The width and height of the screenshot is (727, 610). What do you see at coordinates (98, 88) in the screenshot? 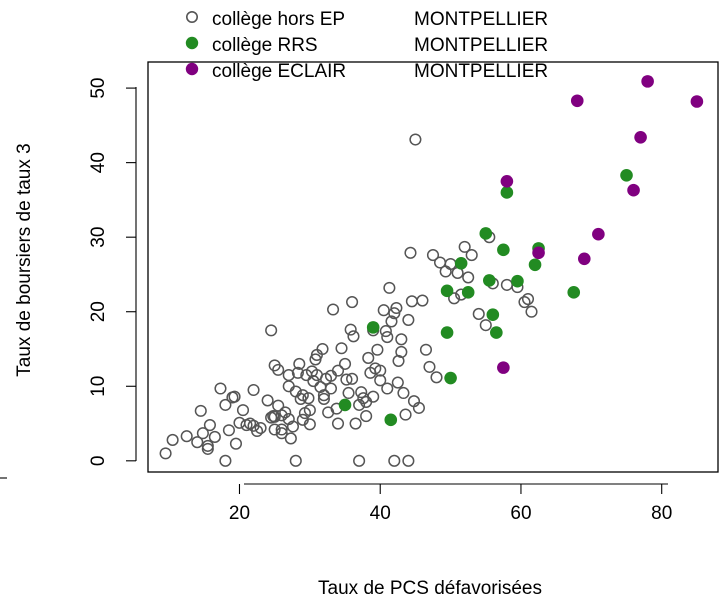
I see `y-tick-label: 50` at bounding box center [98, 88].